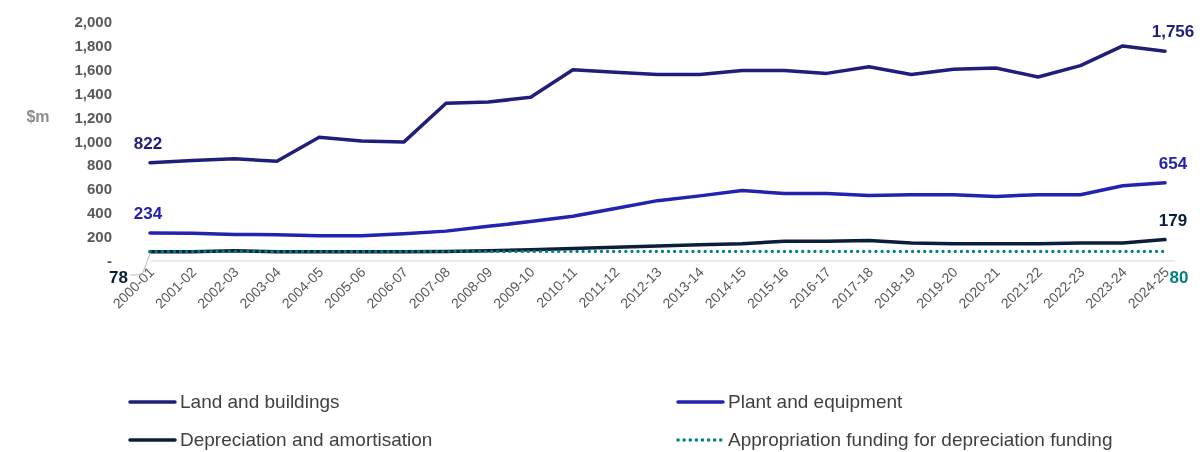 This screenshot has width=1200, height=452. What do you see at coordinates (148, 143) in the screenshot?
I see `data-label: 822` at bounding box center [148, 143].